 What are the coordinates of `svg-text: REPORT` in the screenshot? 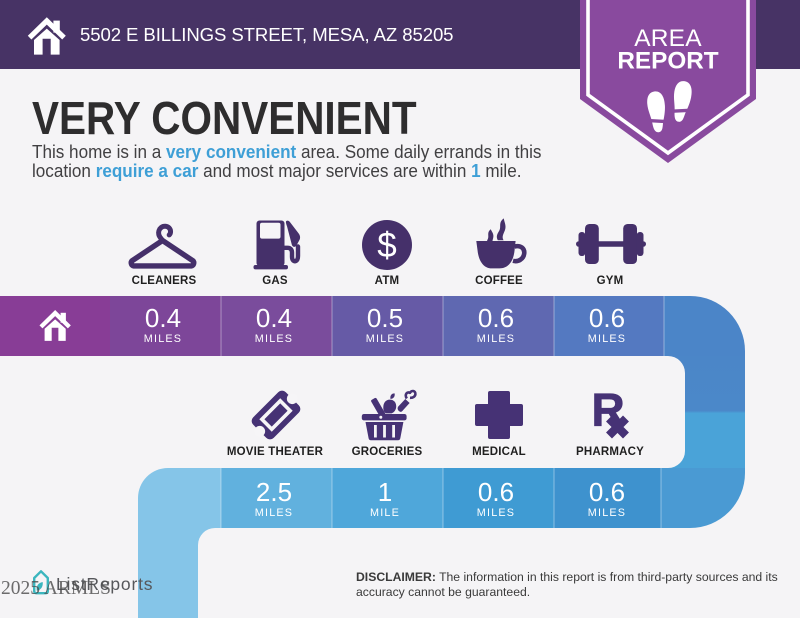 It's located at (667, 61).